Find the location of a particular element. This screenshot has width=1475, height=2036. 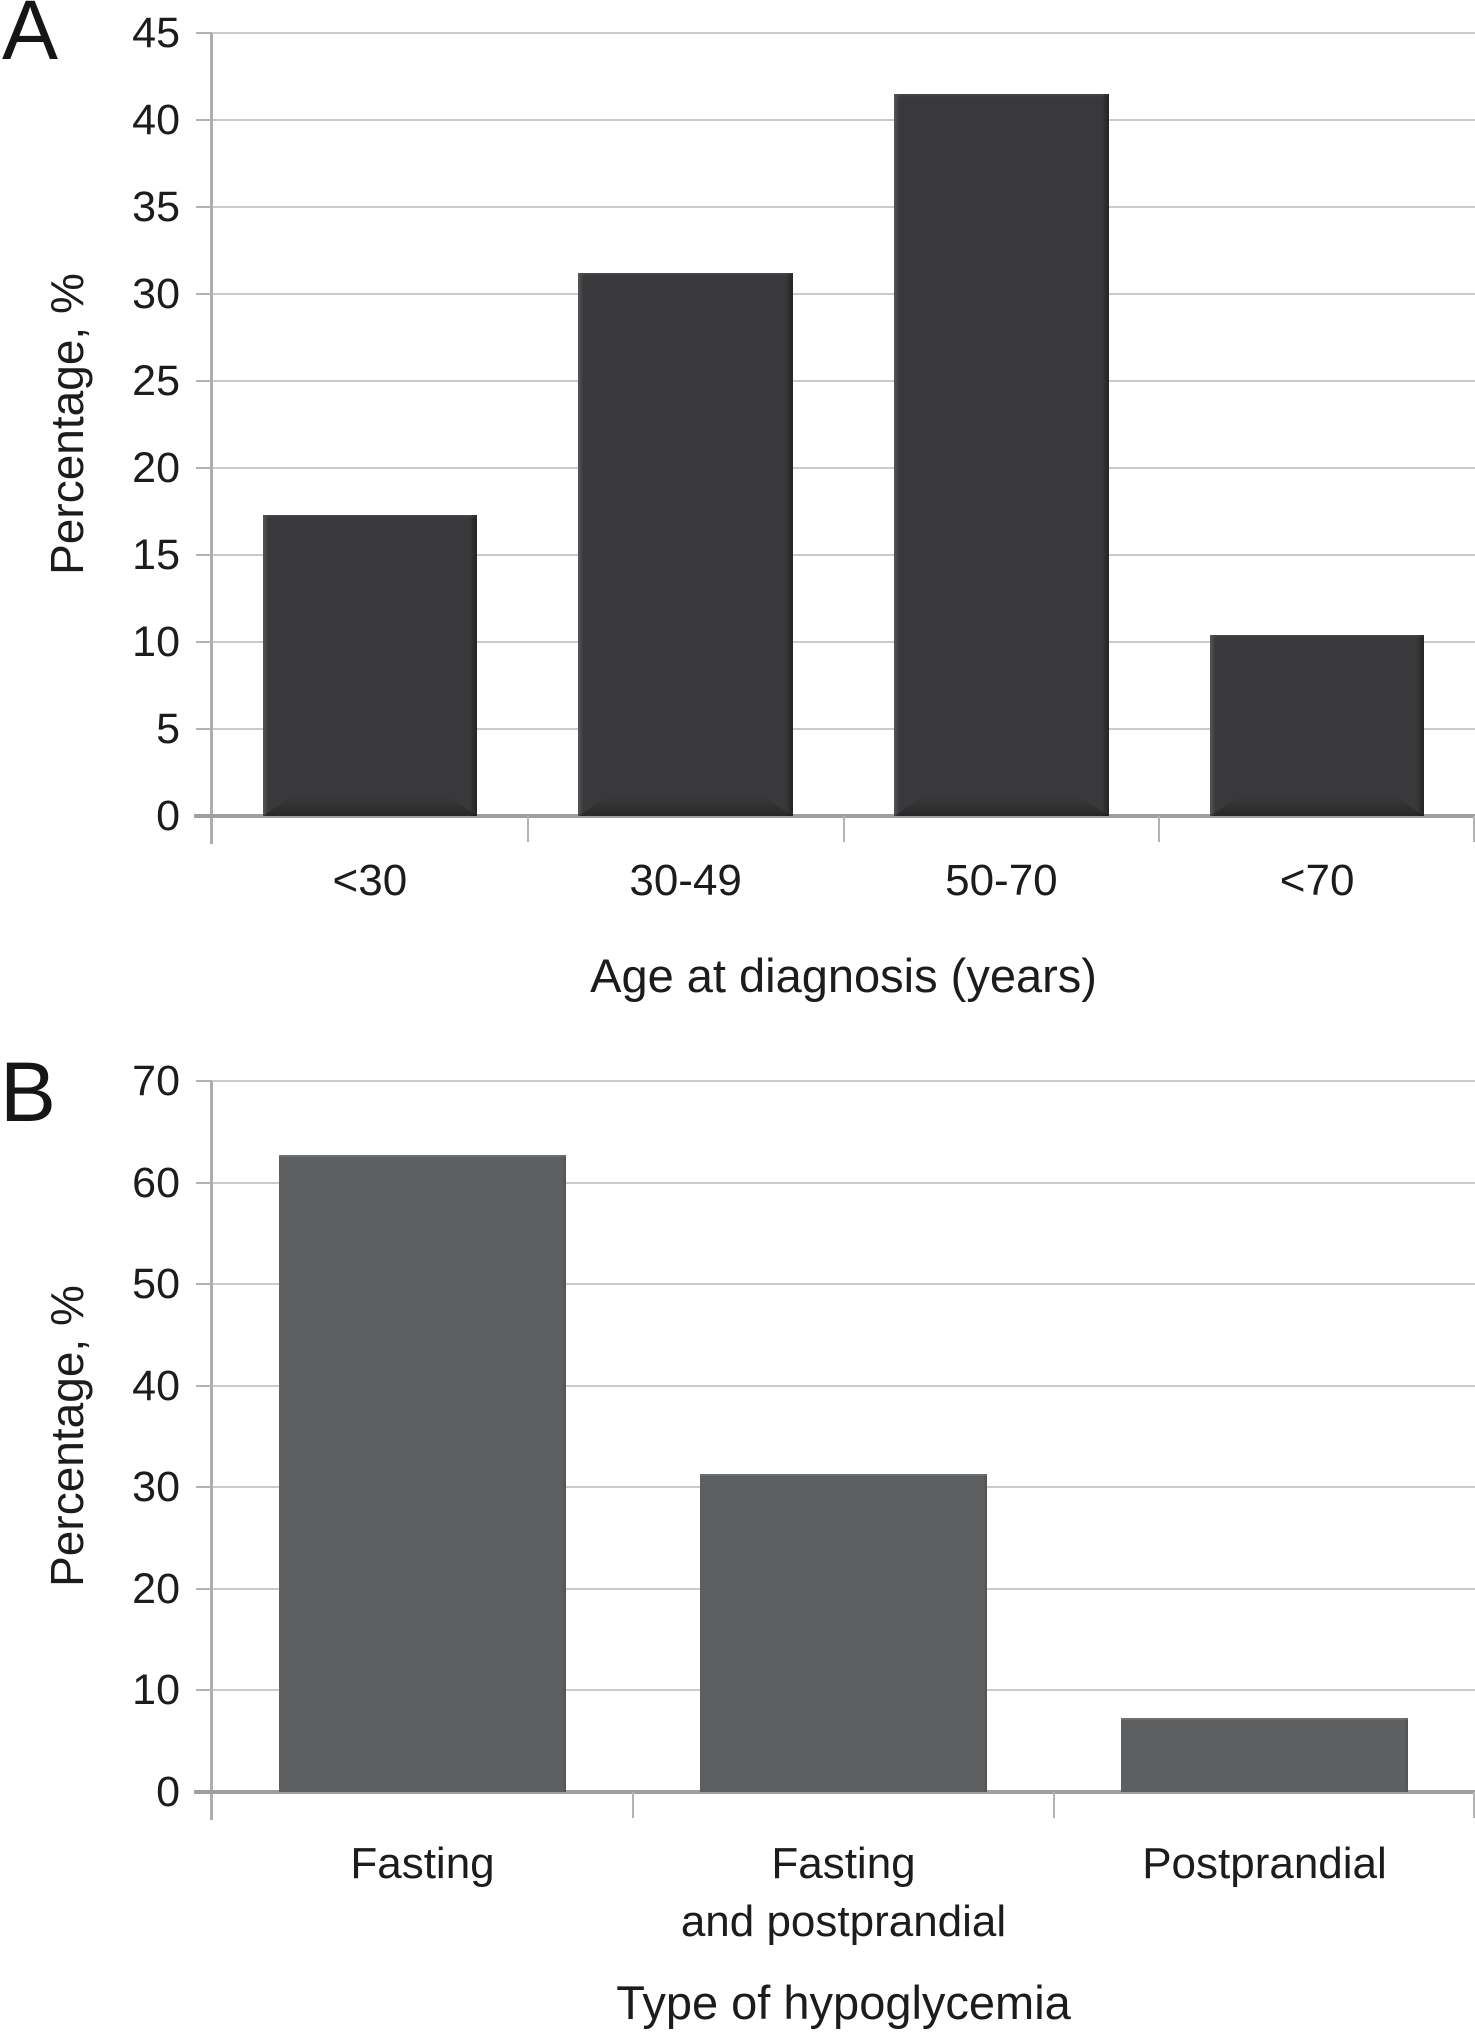

bar-Fasting is located at coordinates (422, 1473).